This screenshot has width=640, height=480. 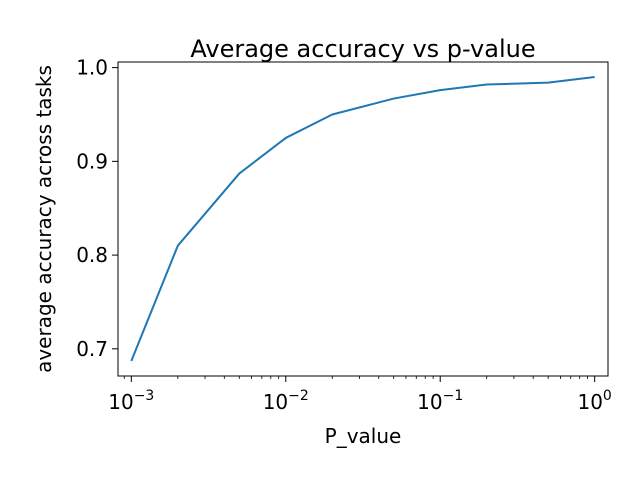 I want to click on y-tick-label: 0.9, so click(x=92, y=161).